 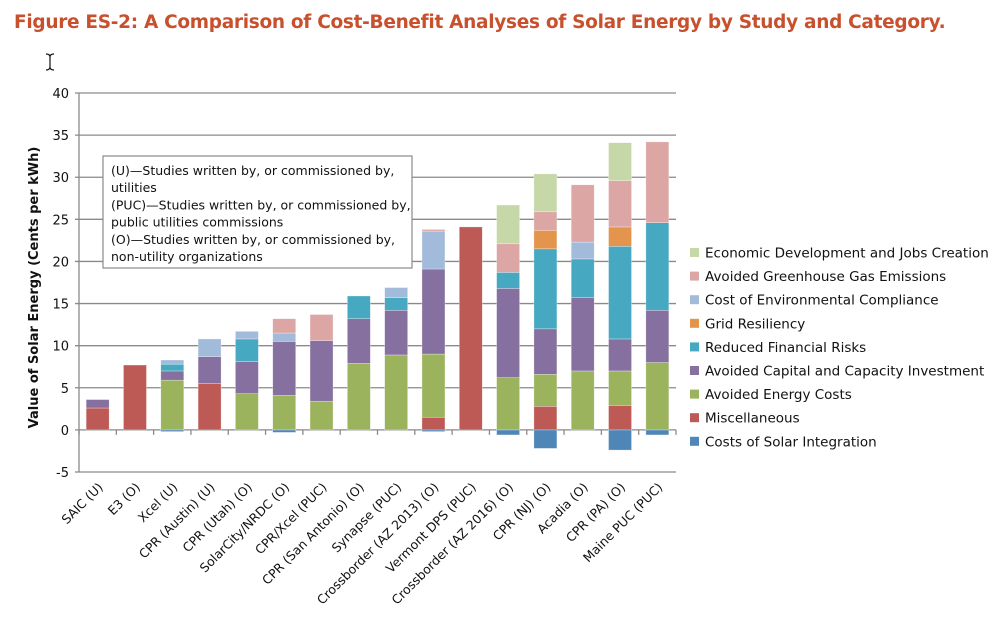 I want to click on y-tick-label: -5, so click(x=62, y=473).